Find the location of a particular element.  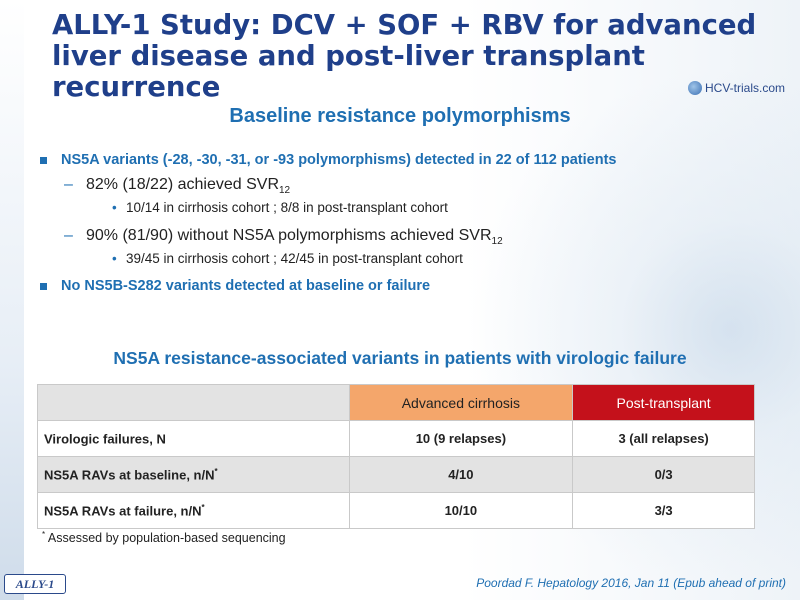

section-subtitle: Baseline resistance polymorphisms is located at coordinates (400, 116).